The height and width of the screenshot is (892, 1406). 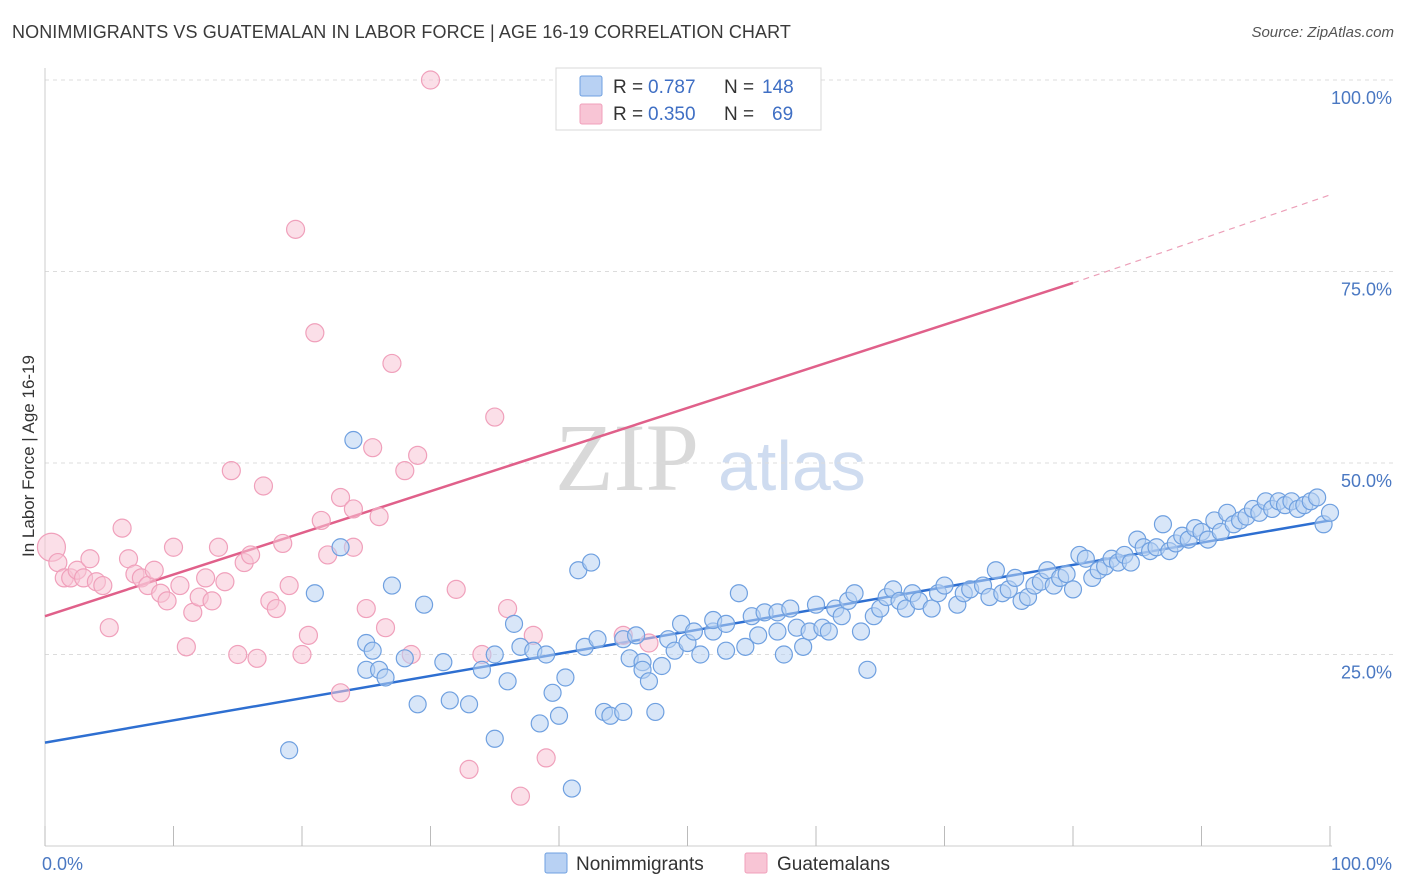 I want to click on legend-n-value-1: 148, so click(x=778, y=87).